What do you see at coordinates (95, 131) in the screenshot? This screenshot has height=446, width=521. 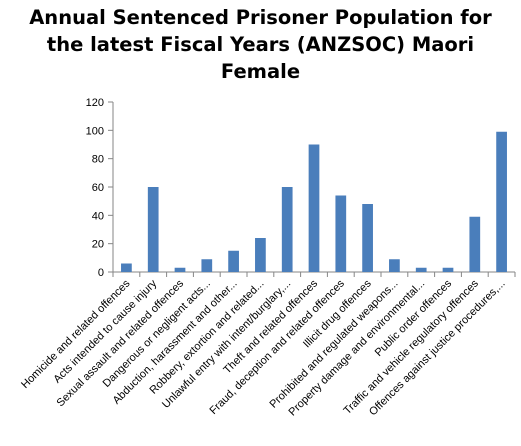 I see `y-tick-label: 100` at bounding box center [95, 131].